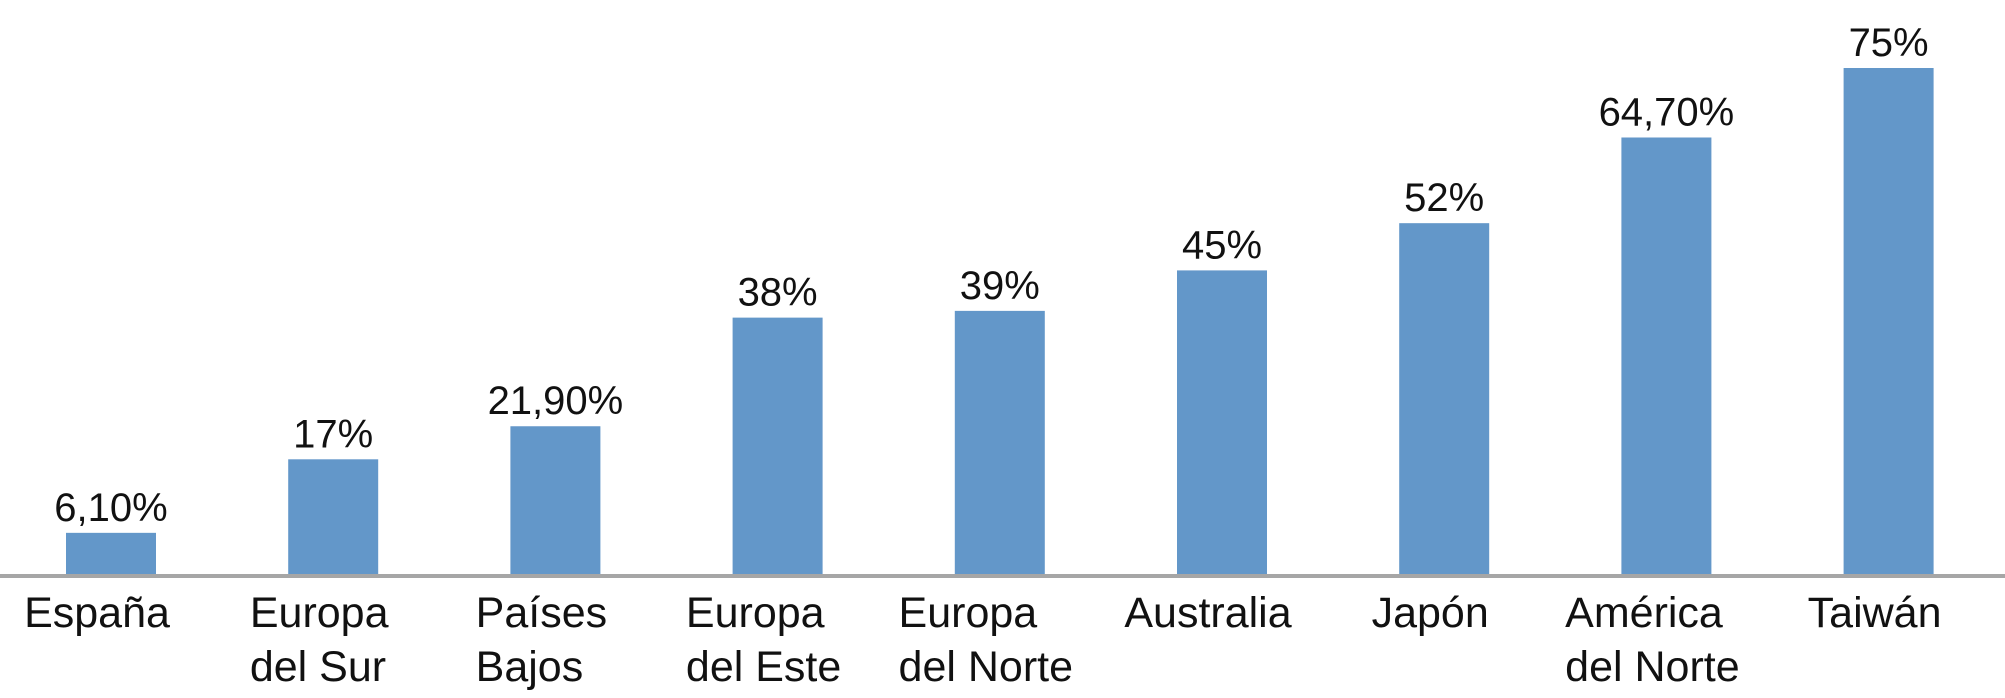 The height and width of the screenshot is (698, 2005). I want to click on value-label: 75%, so click(1889, 43).